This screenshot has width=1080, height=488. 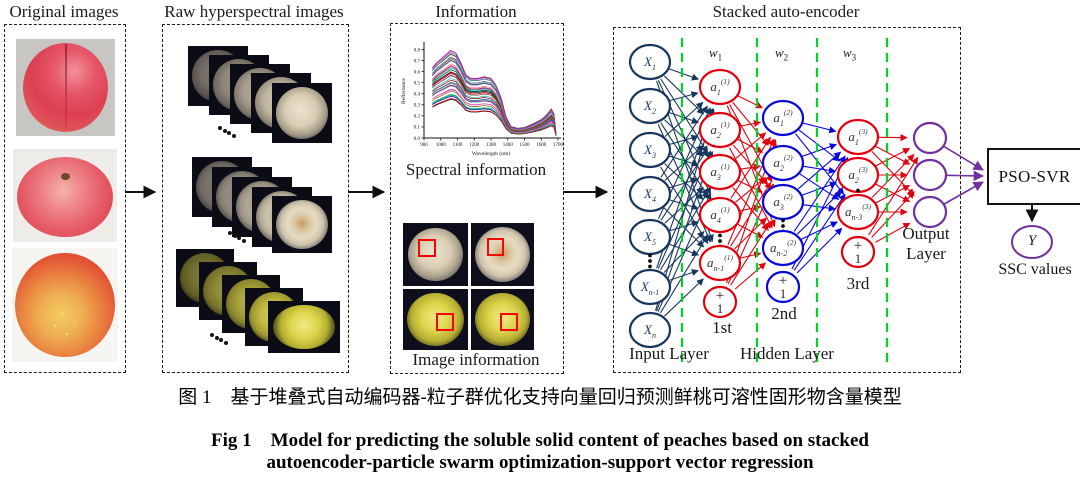 What do you see at coordinates (720, 172) in the screenshot?
I see `node-label: a3(1)` at bounding box center [720, 172].